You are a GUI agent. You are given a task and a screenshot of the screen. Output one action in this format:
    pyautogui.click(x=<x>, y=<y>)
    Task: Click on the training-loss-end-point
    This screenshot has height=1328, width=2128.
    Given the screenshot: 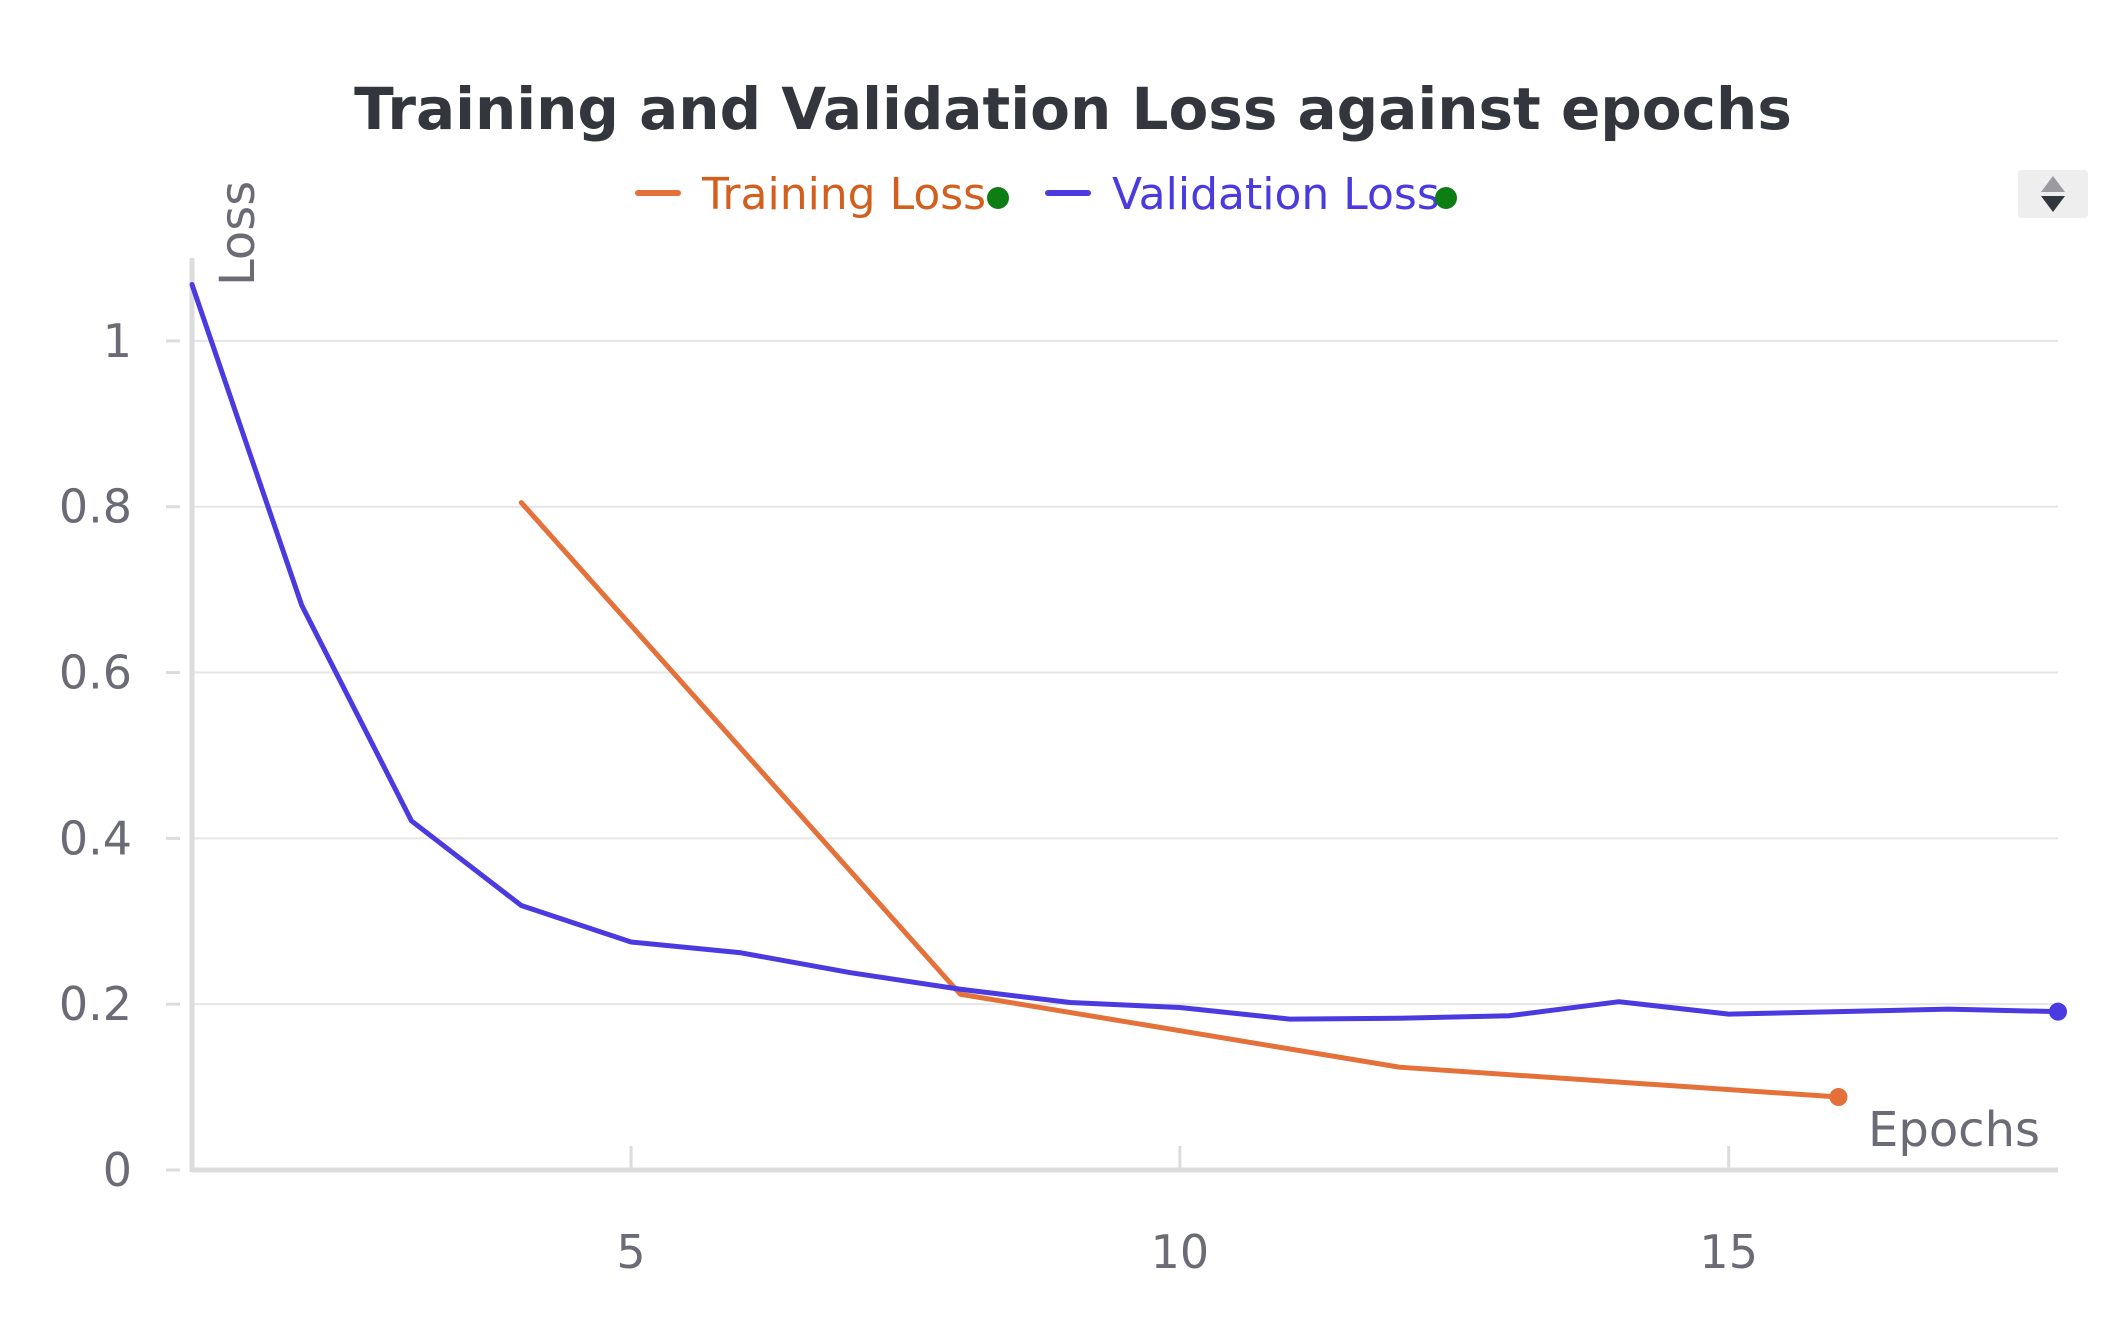 What is the action you would take?
    pyautogui.click(x=1838, y=1097)
    